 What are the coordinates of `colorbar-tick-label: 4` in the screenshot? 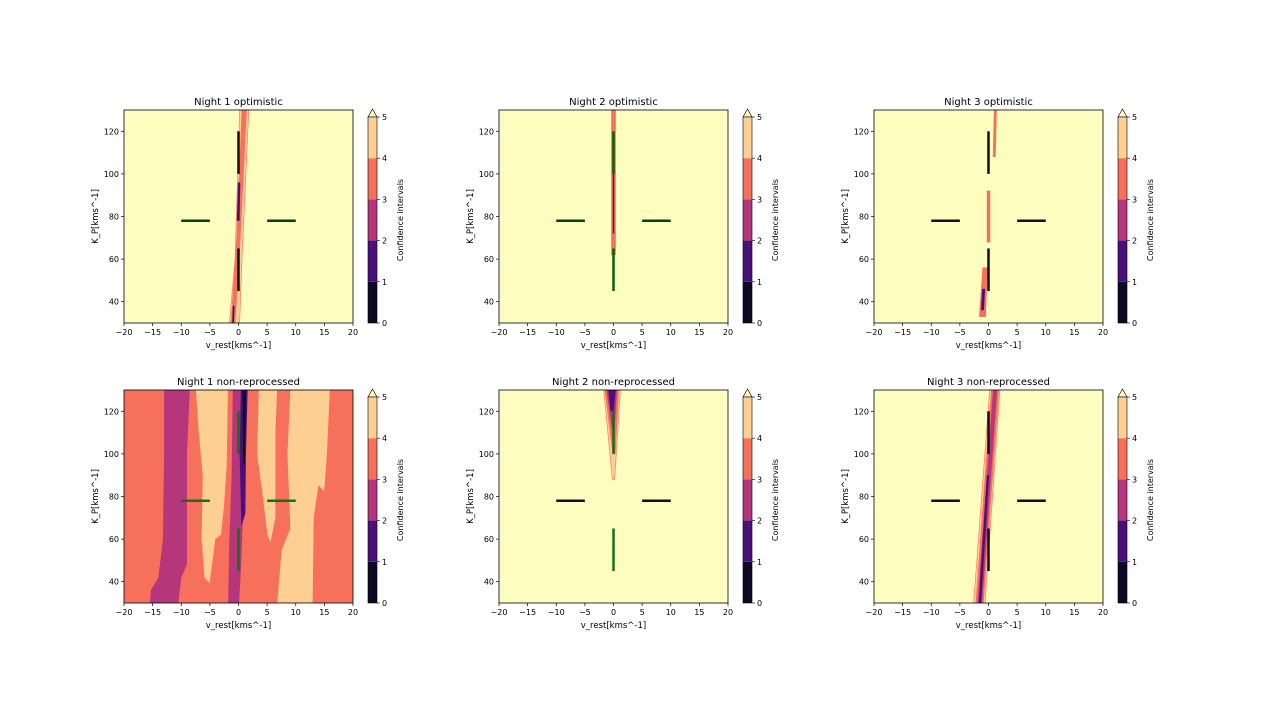 It's located at (759, 438).